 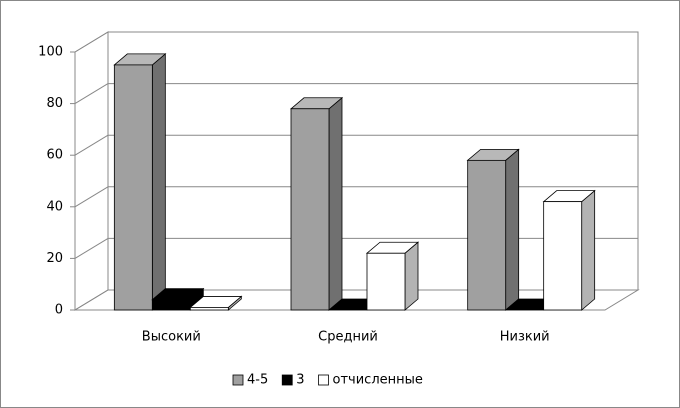 I want to click on y-tick-label: 80, so click(x=54, y=103).